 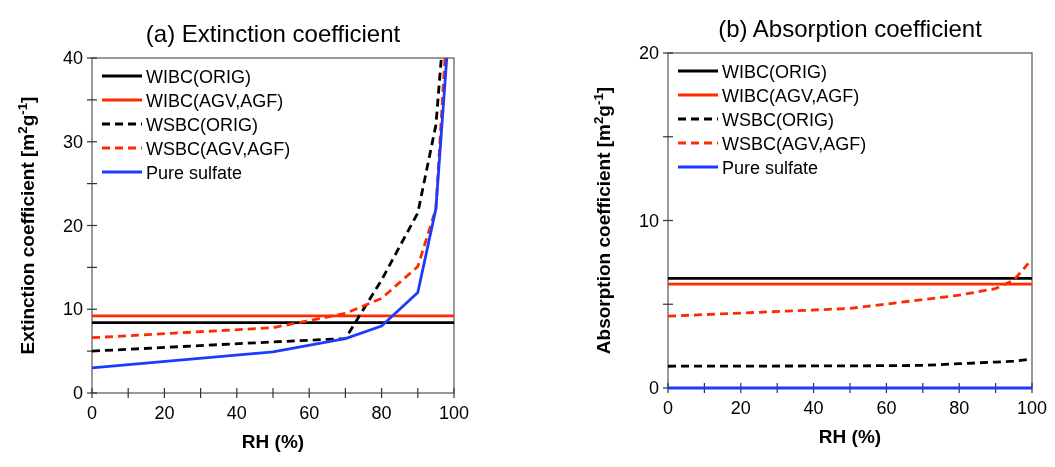 What do you see at coordinates (72, 141) in the screenshot?
I see `y-tick-label: 30` at bounding box center [72, 141].